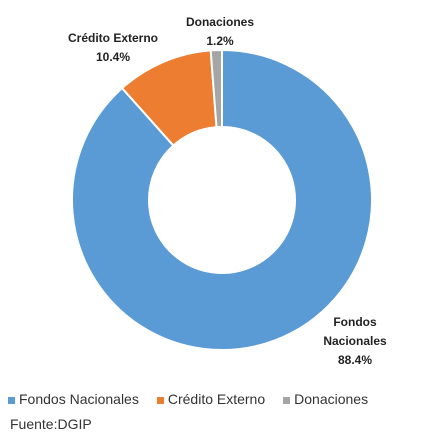 The image size is (445, 432). I want to click on data-label: Fondos Nacionales 88.4%, so click(355, 341).